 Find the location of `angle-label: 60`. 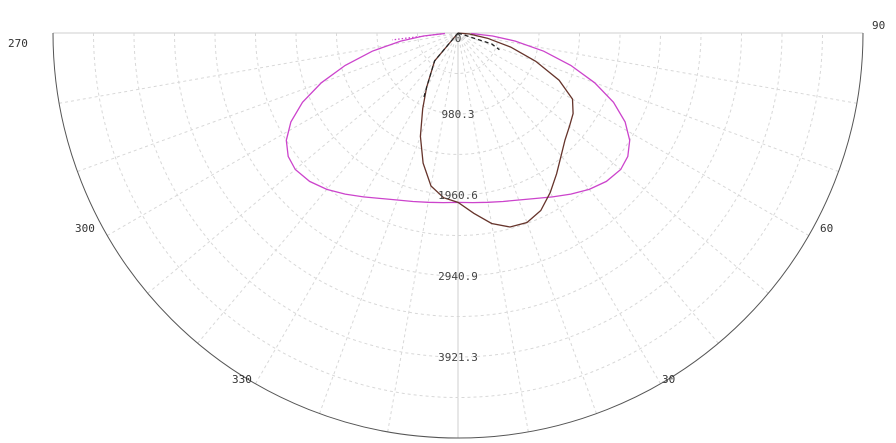

angle-label: 60 is located at coordinates (826, 228).